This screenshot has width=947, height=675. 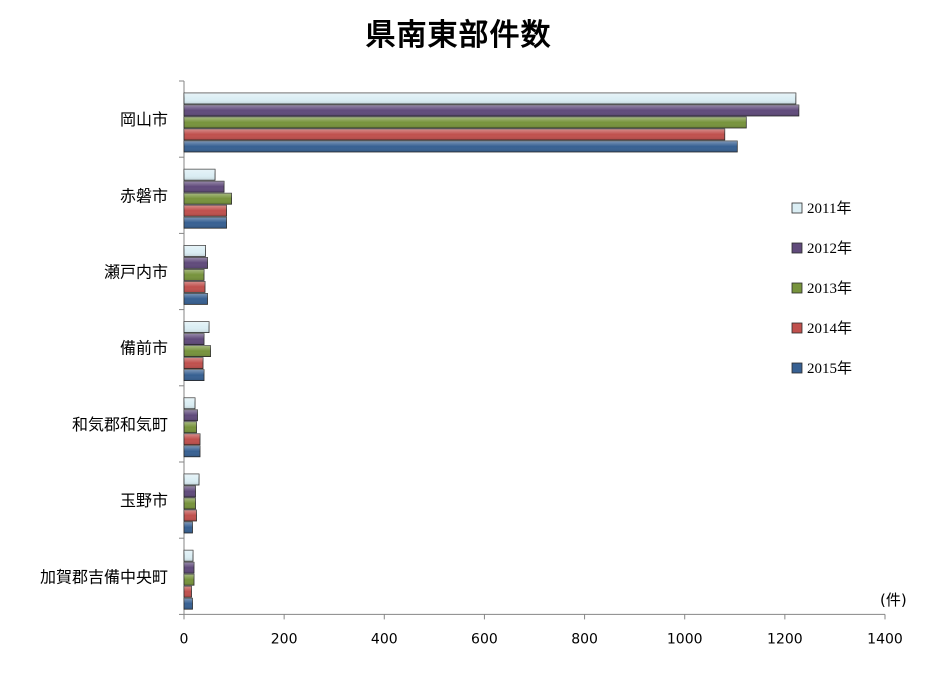 What do you see at coordinates (104, 576) in the screenshot?
I see `category-label: 加賀郡吉備中央町` at bounding box center [104, 576].